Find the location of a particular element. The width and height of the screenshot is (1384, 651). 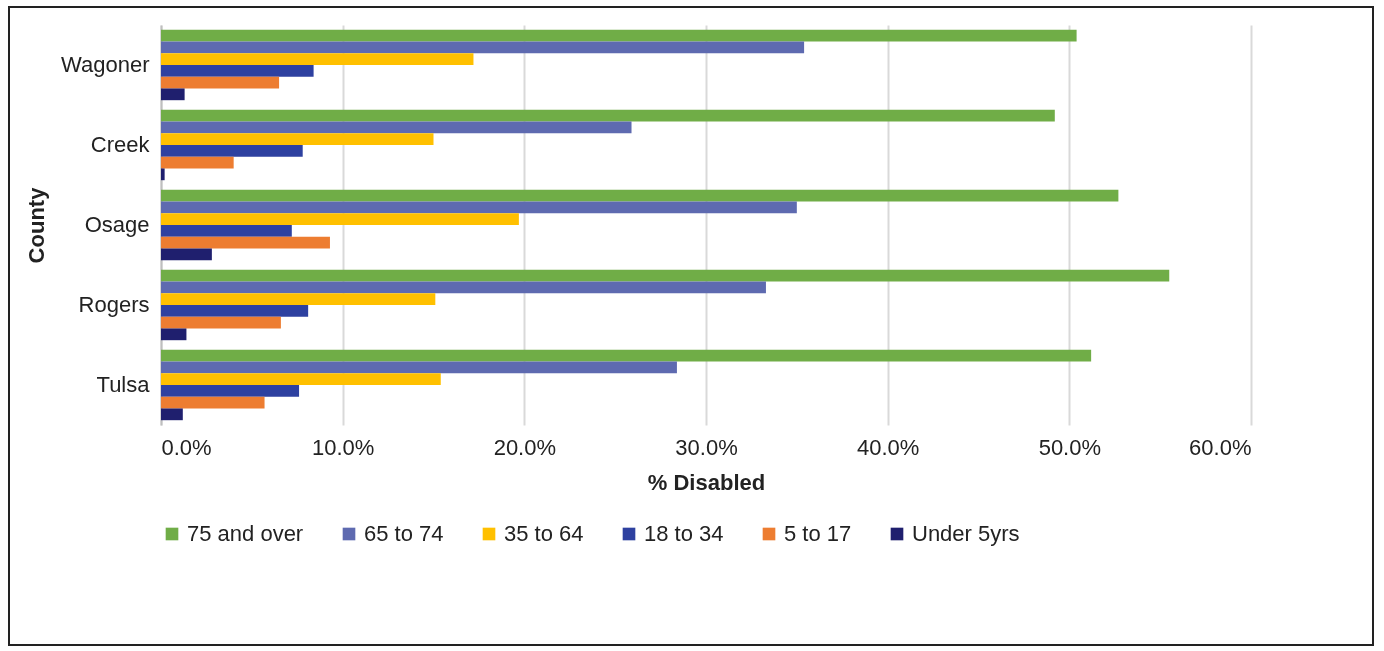

x-tick-label: 60.0% is located at coordinates (1220, 447).